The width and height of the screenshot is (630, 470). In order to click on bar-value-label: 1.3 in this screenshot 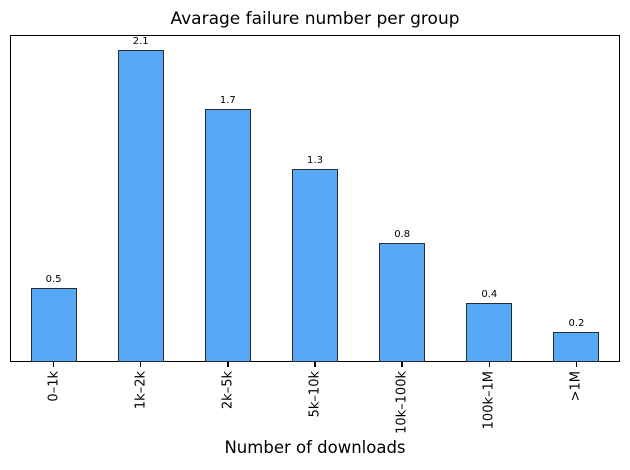, I will do `click(315, 160)`.